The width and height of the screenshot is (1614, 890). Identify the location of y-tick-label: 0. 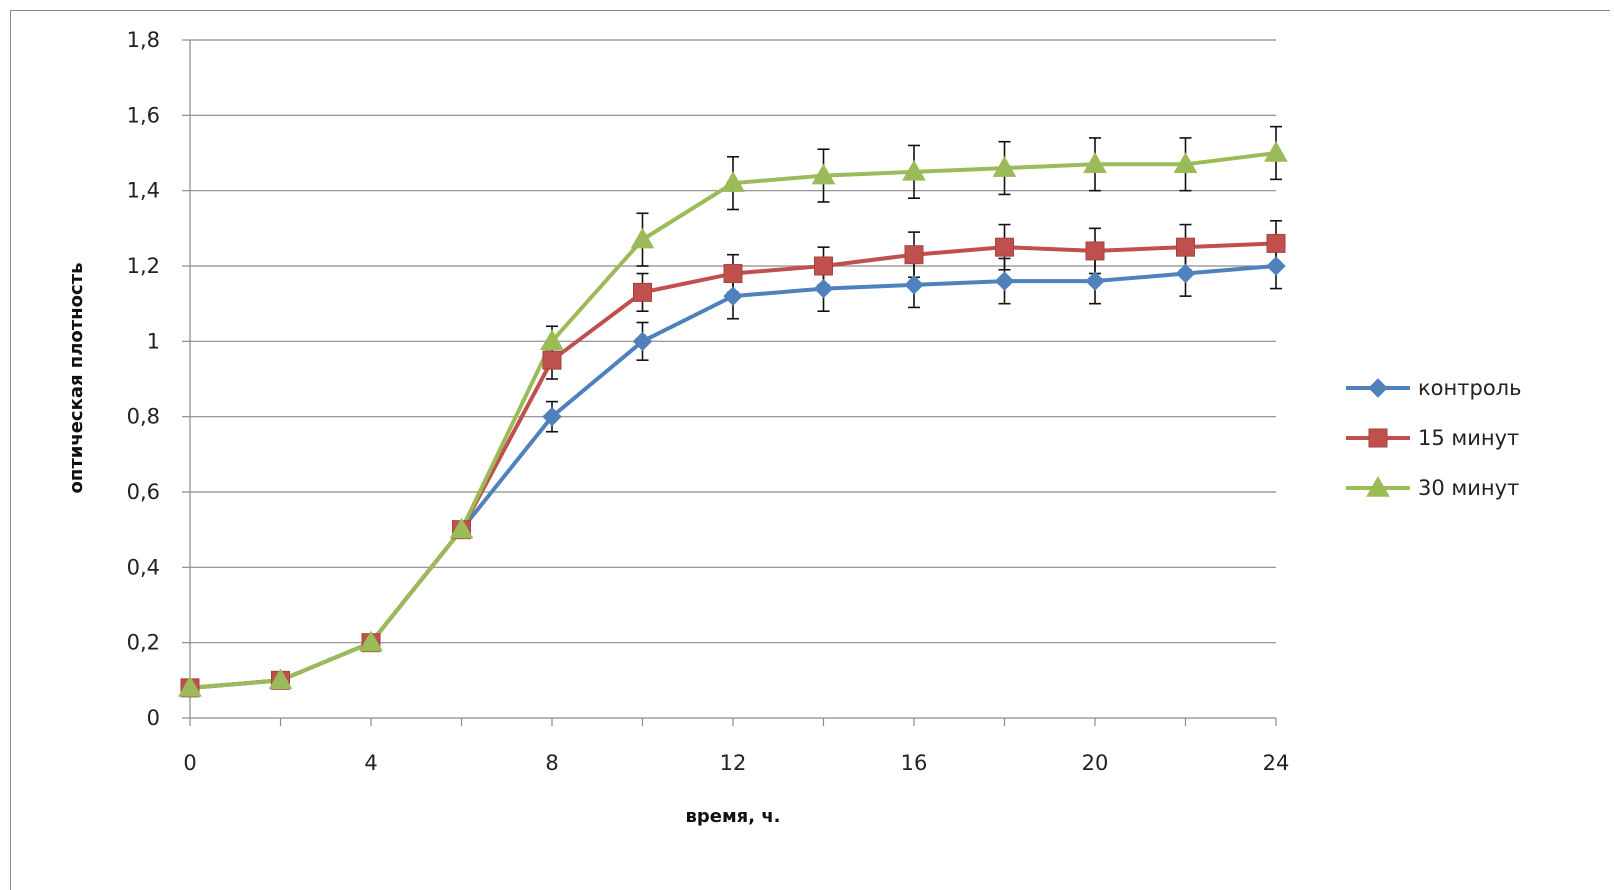
(153, 718).